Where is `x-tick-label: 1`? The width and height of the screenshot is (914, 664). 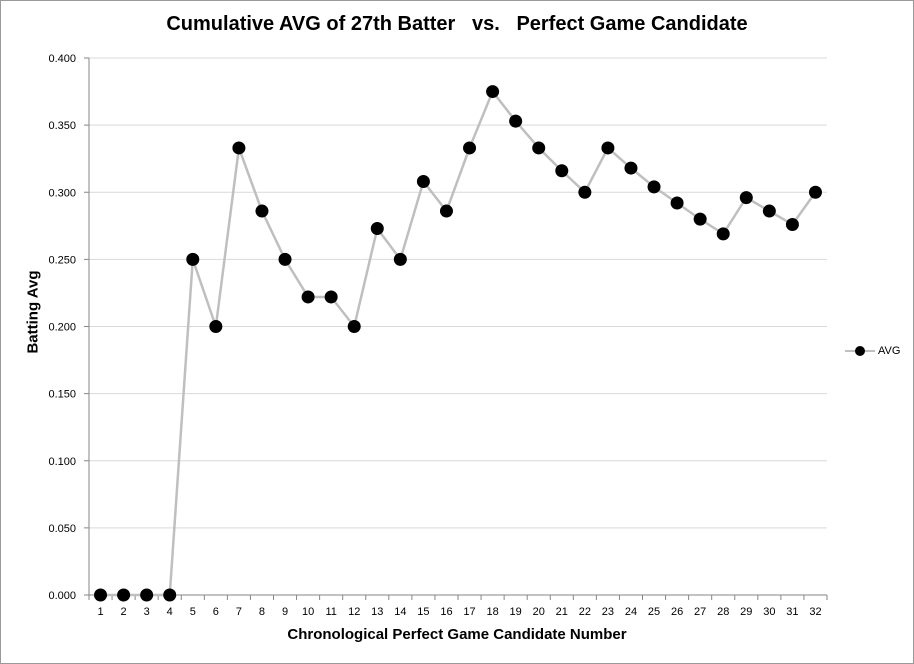 x-tick-label: 1 is located at coordinates (100, 612).